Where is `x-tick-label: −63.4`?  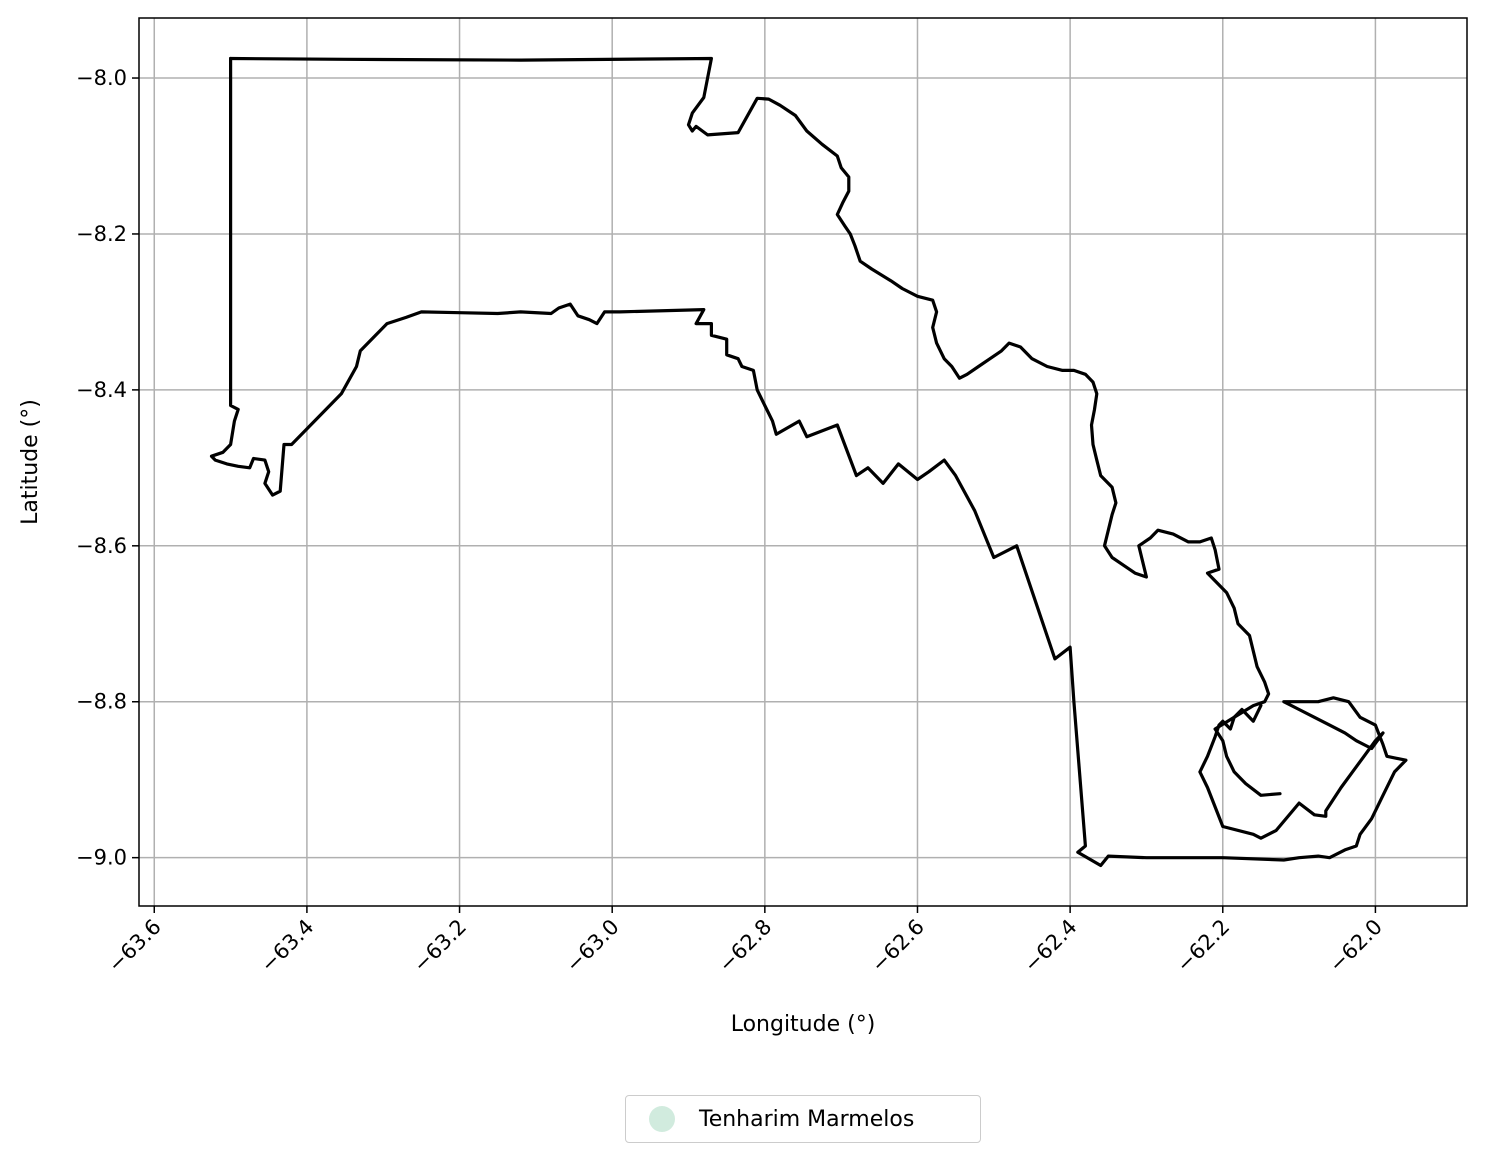 x-tick-label: −63.4 is located at coordinates (287, 946).